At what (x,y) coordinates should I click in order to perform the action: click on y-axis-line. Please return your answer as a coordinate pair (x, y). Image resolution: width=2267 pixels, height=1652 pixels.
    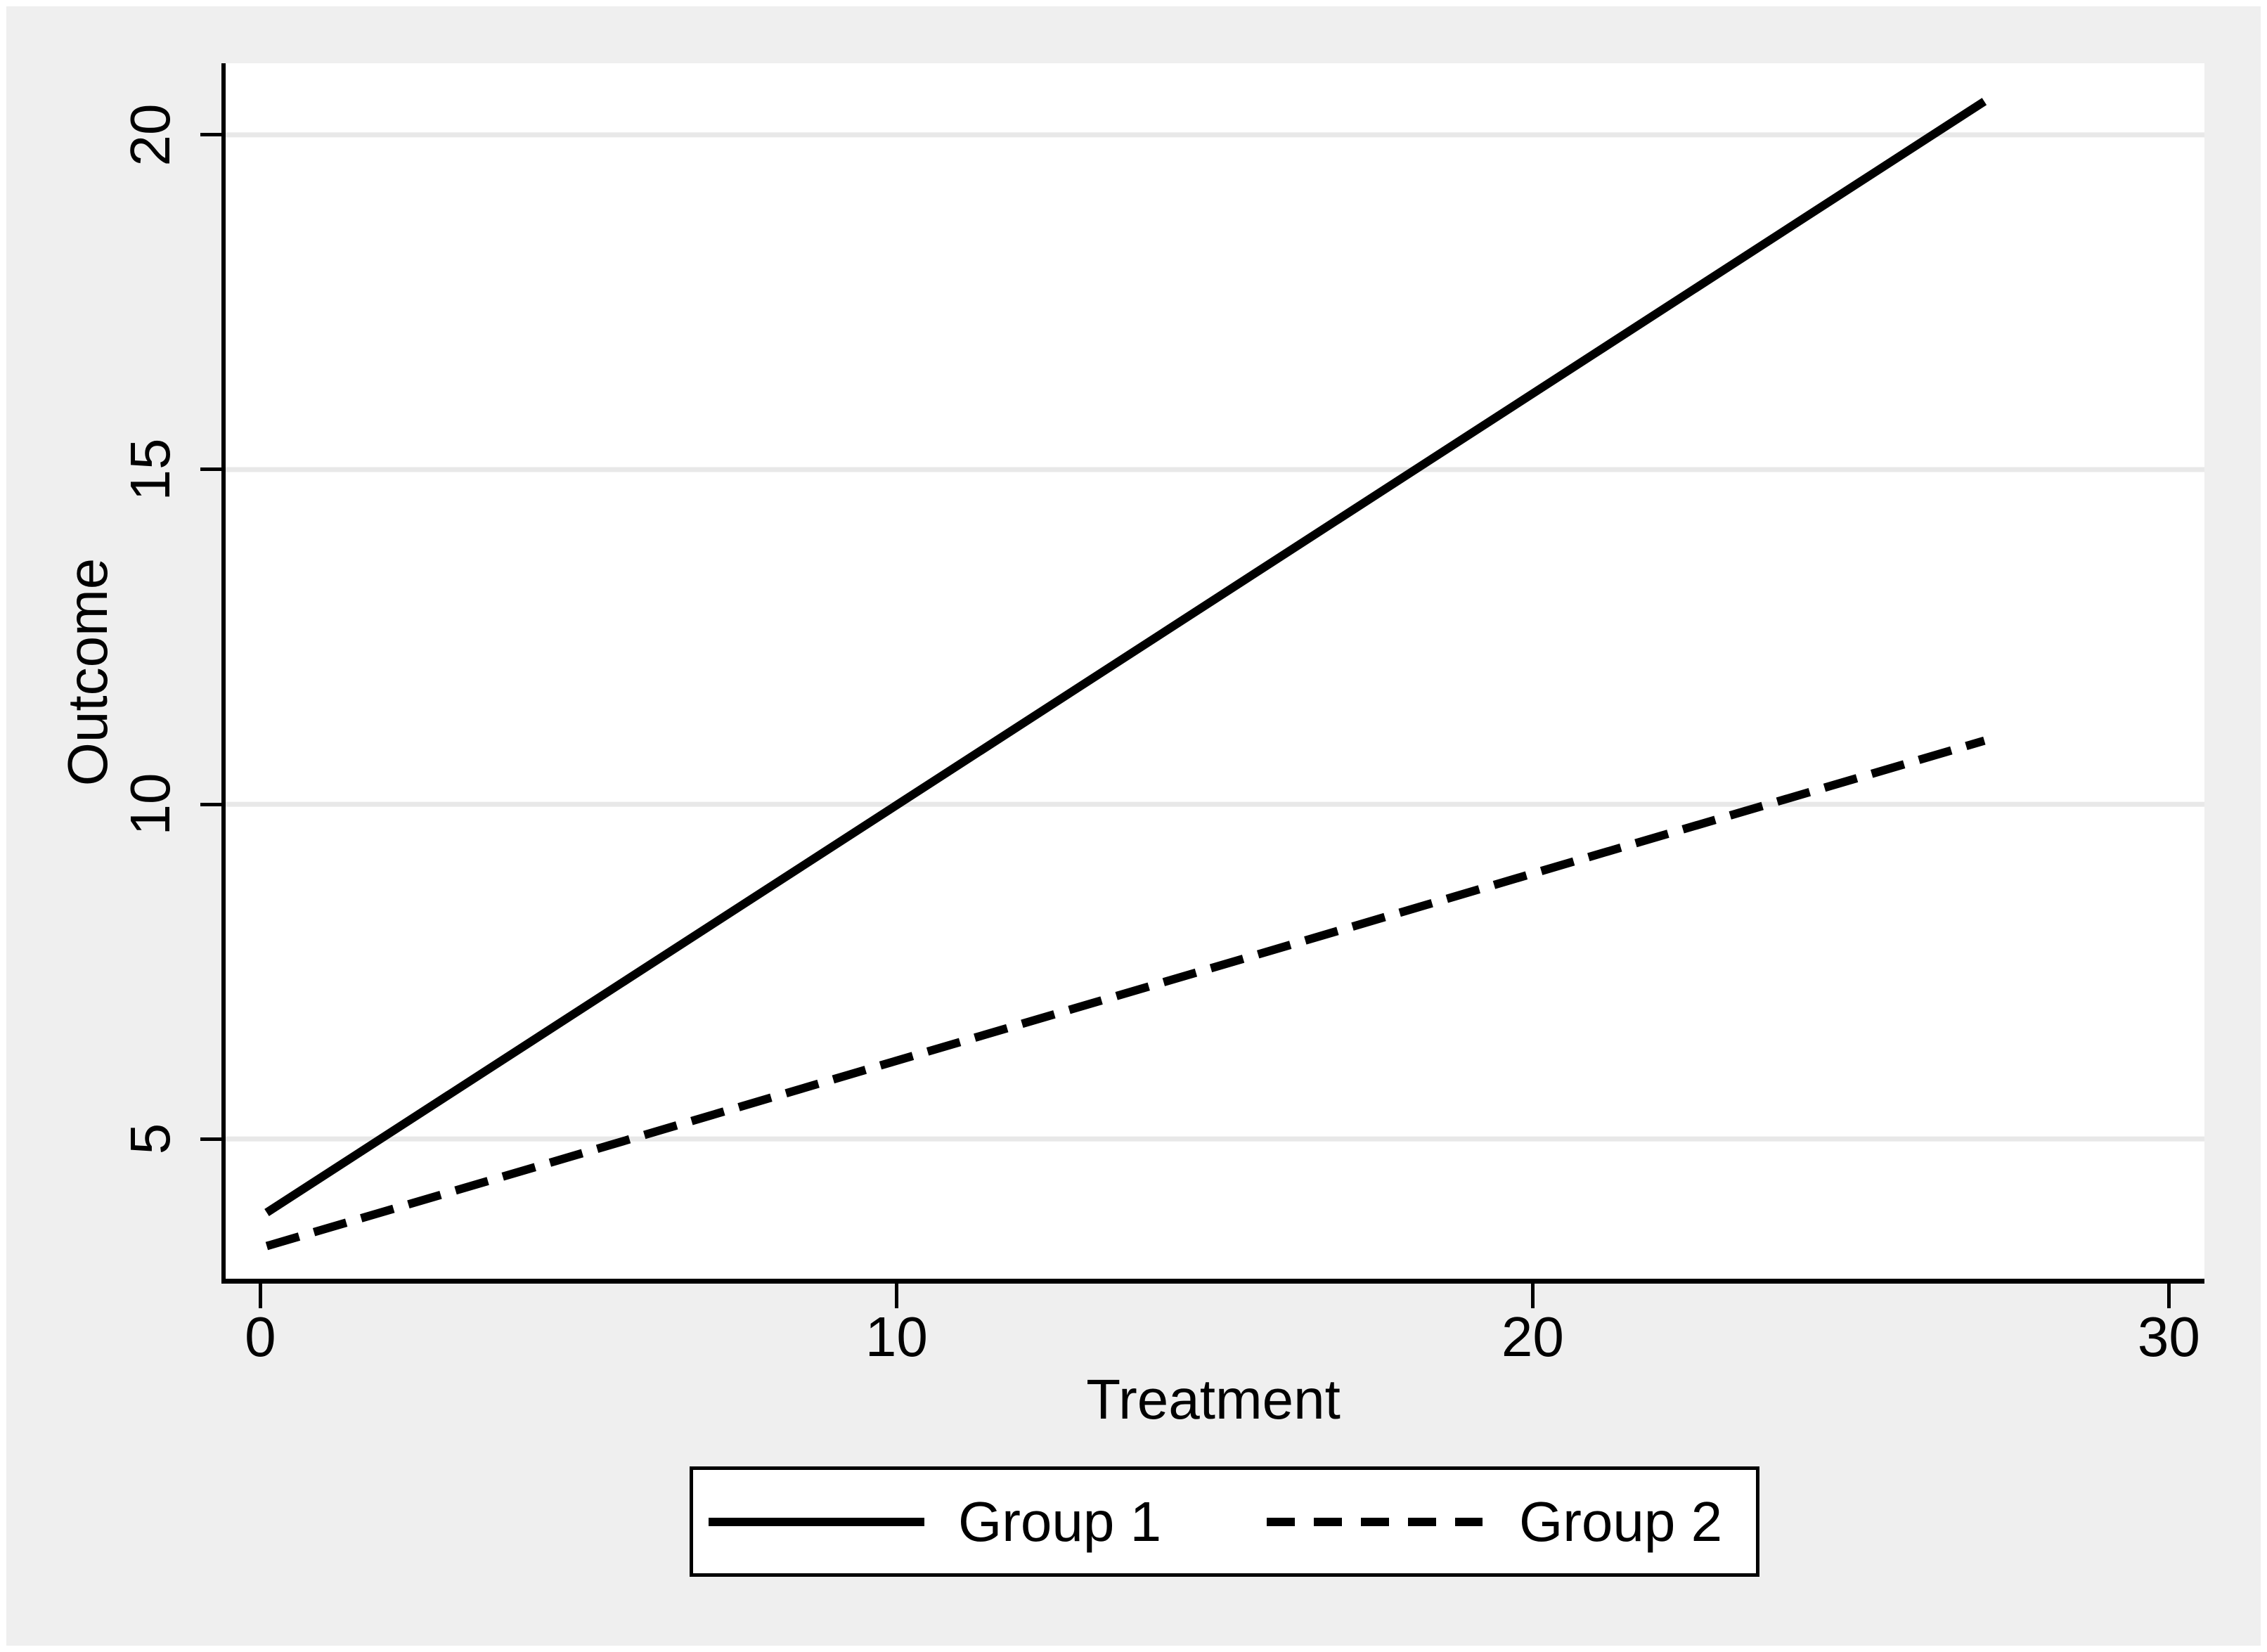
    Looking at the image, I should click on (224, 673).